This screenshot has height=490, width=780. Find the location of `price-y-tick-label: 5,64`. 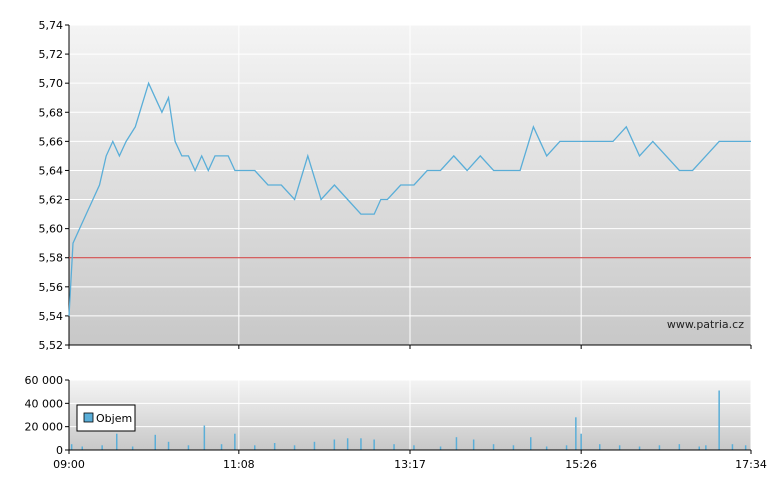

price-y-tick-label: 5,64 is located at coordinates (51, 170).